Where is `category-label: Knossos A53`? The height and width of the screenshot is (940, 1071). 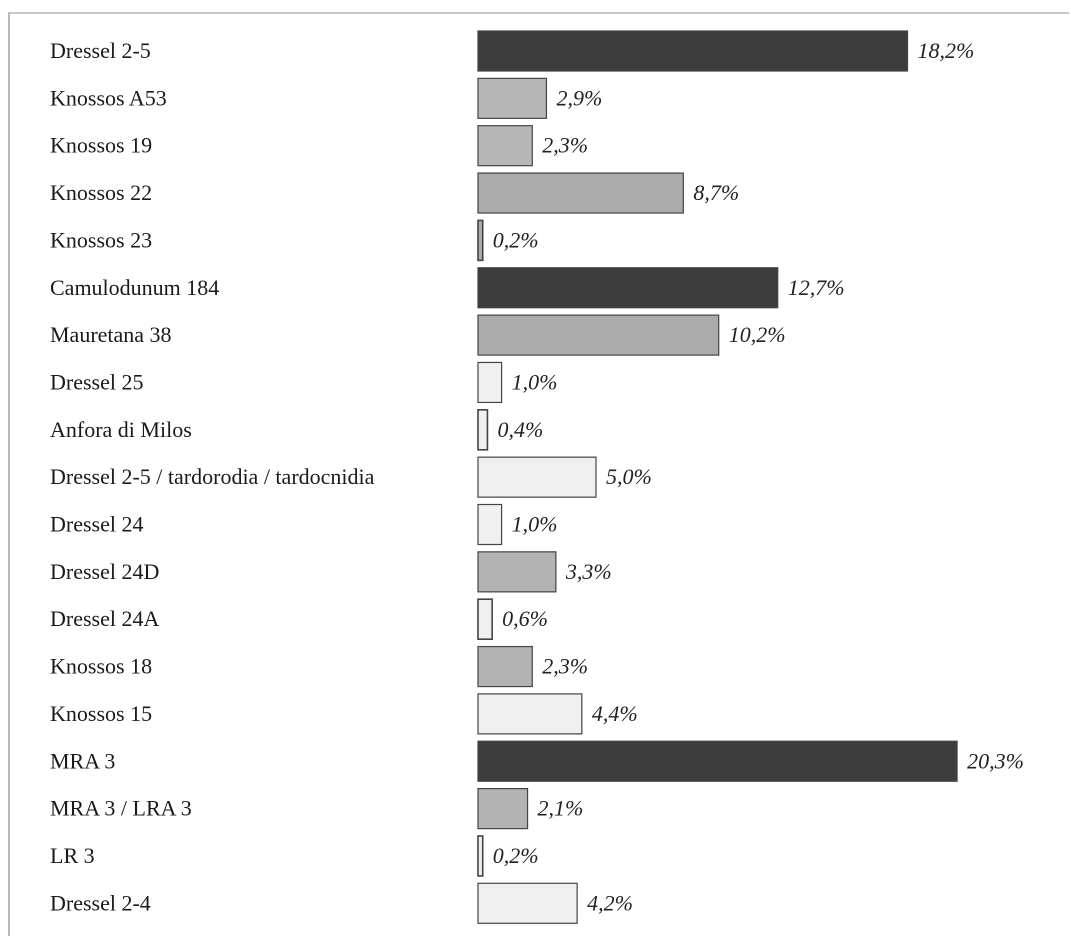 category-label: Knossos A53 is located at coordinates (108, 97).